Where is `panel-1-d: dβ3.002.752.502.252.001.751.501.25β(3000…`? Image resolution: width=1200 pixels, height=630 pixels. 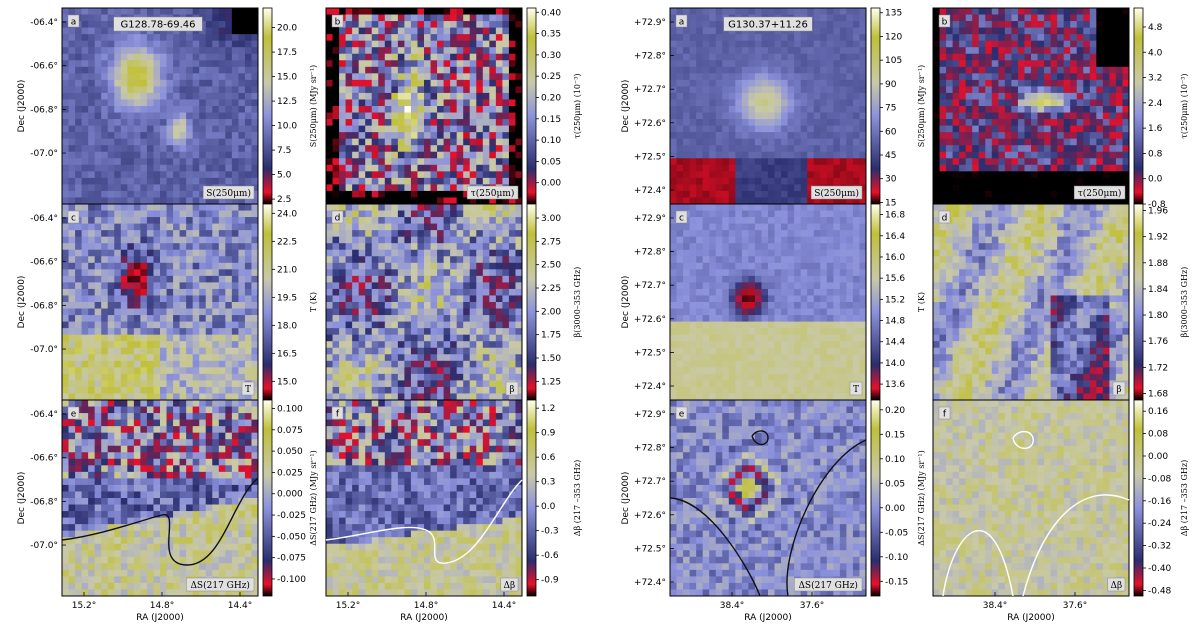 panel-1-d: dβ3.002.752.502.252.001.751.501.25β(3000… is located at coordinates (453, 302).